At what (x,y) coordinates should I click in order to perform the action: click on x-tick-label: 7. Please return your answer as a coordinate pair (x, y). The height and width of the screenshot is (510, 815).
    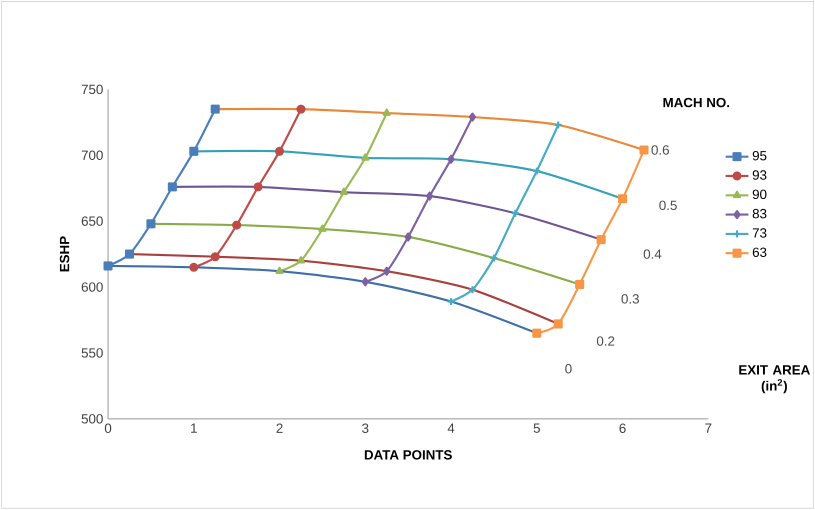
    Looking at the image, I should click on (708, 428).